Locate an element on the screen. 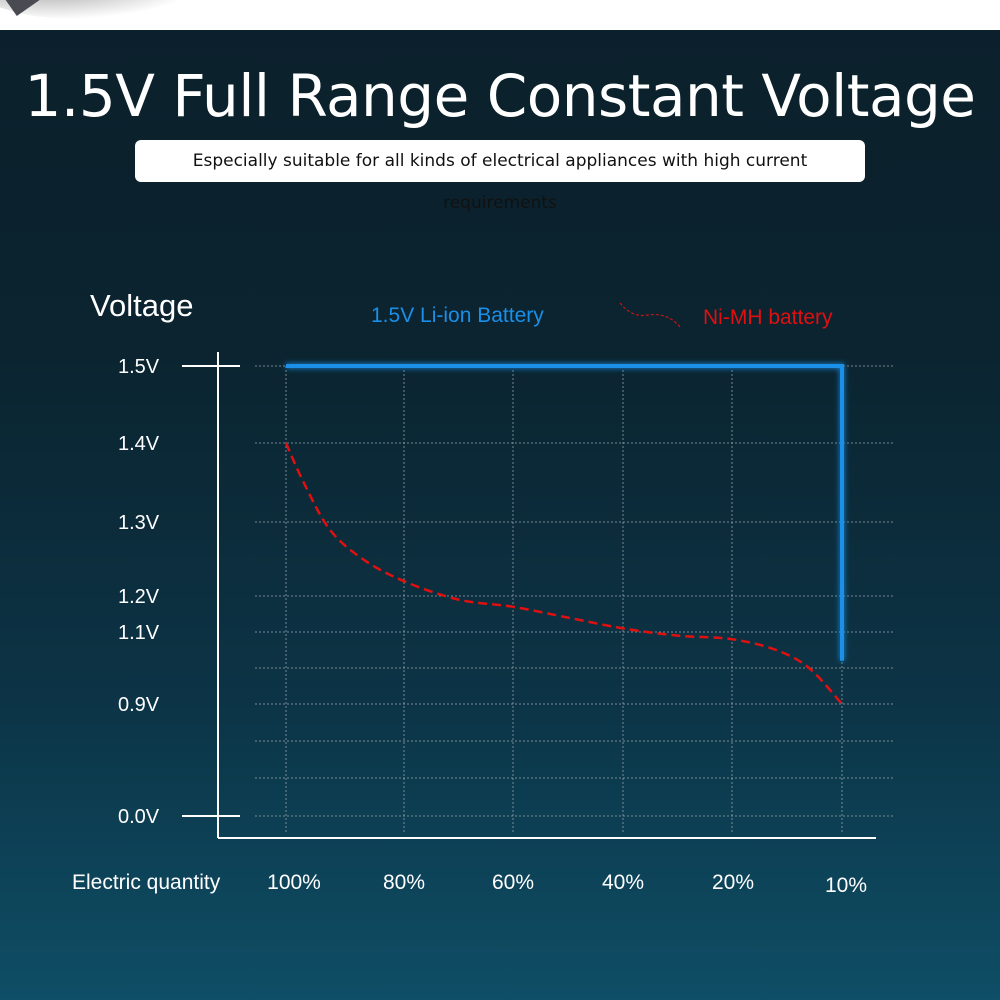  y-tick-label: 1.1V is located at coordinates (139, 633).